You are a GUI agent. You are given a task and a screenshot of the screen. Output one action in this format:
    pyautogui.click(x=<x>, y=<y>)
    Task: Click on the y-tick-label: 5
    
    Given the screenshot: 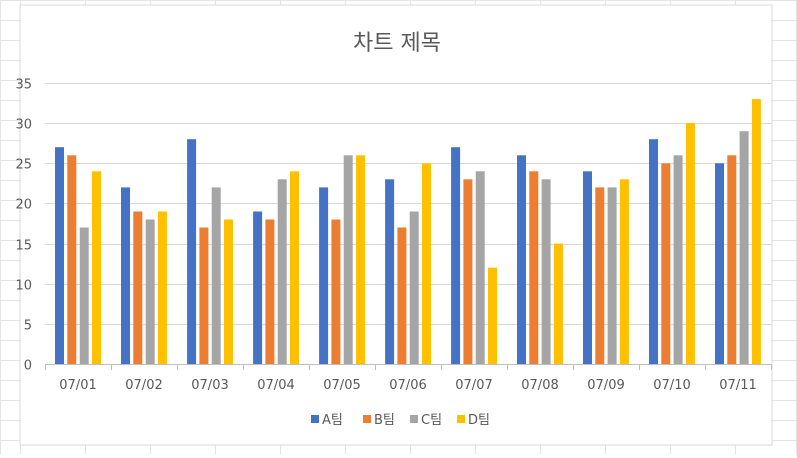 What is the action you would take?
    pyautogui.click(x=28, y=326)
    